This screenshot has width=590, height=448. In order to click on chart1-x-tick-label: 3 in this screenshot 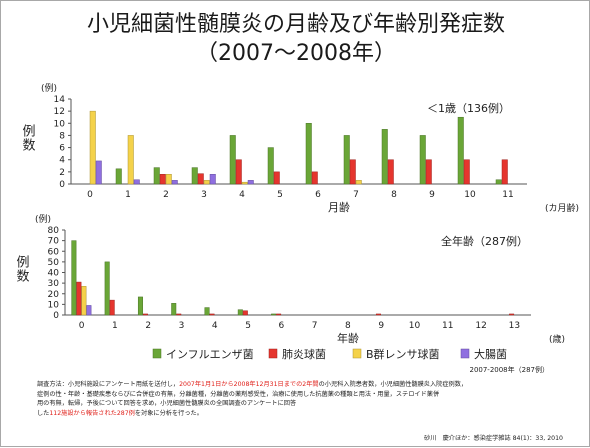, I will do `click(204, 195)`.